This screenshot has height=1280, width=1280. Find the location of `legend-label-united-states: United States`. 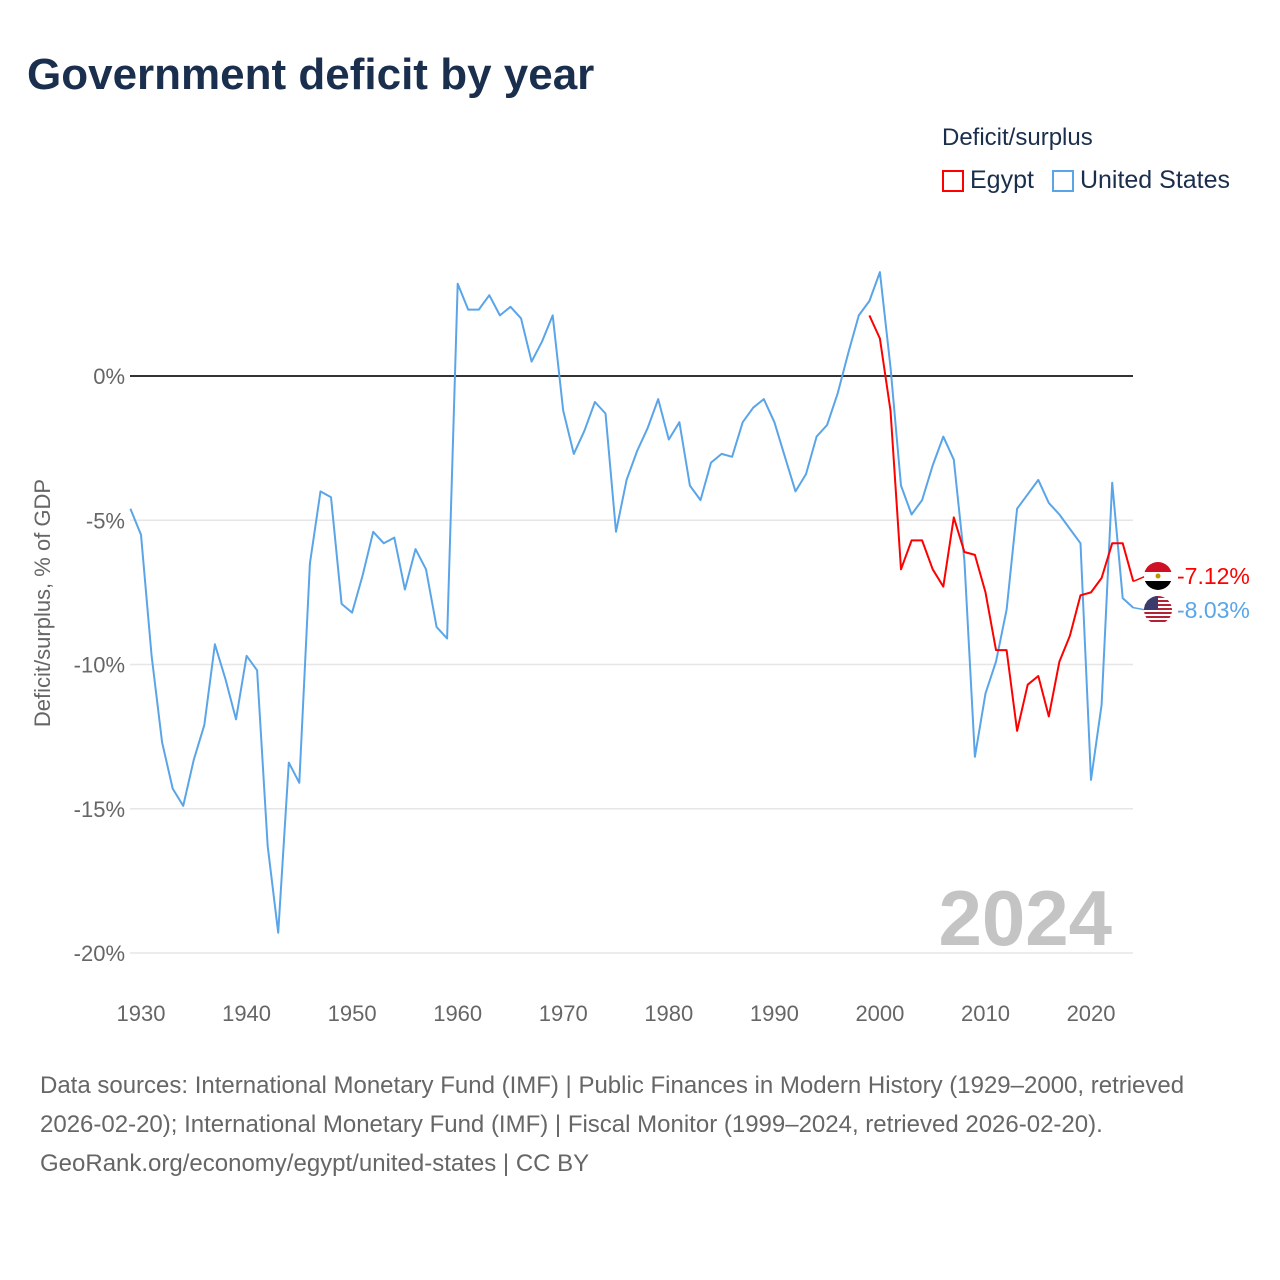

legend-label-united-states: United States is located at coordinates (1155, 180).